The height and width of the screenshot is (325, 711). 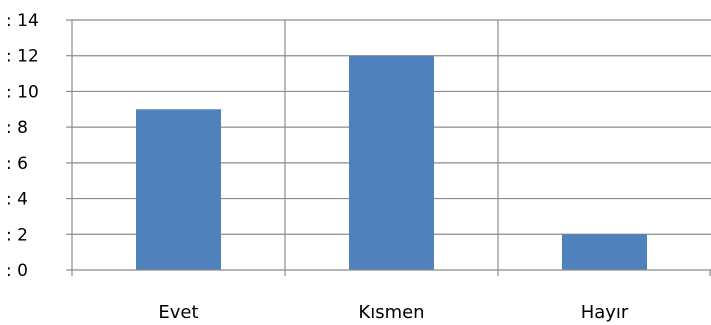 What do you see at coordinates (17, 271) in the screenshot?
I see `y-tick-label-0: : 0` at bounding box center [17, 271].